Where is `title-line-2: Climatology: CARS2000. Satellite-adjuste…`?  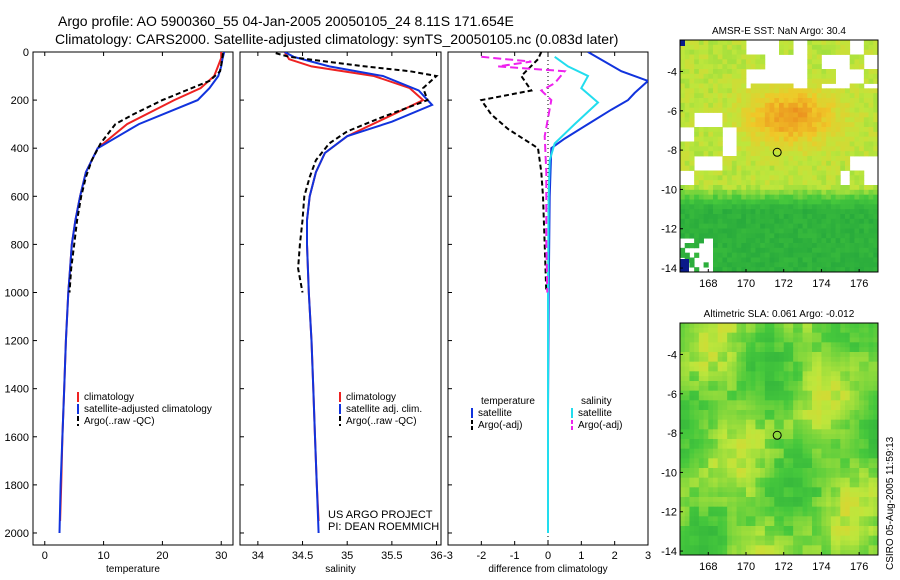 title-line-2: Climatology: CARS2000. Satellite-adjuste… is located at coordinates (337, 39).